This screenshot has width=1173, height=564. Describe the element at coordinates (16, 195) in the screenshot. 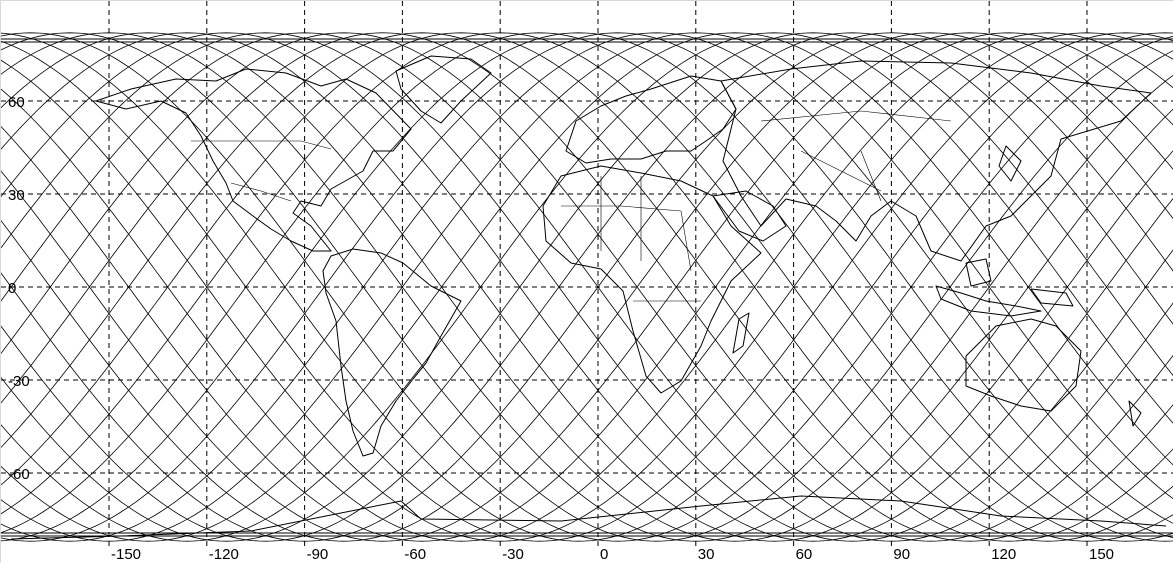

I see `latitude-label: 30` at that location.